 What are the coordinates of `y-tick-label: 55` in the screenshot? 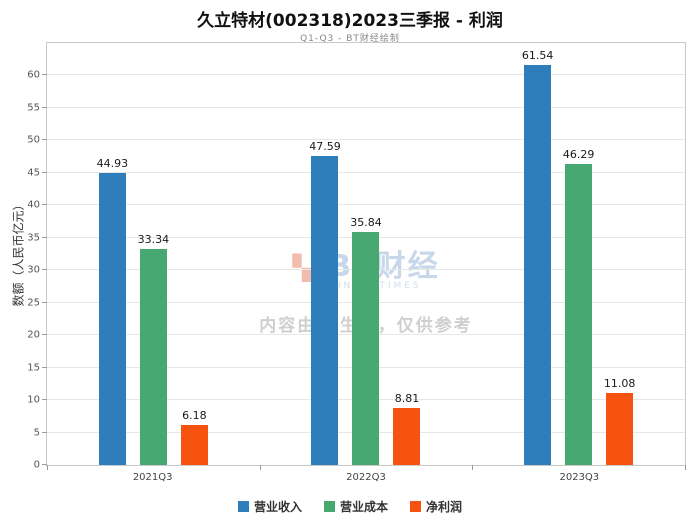 It's located at (33, 108).